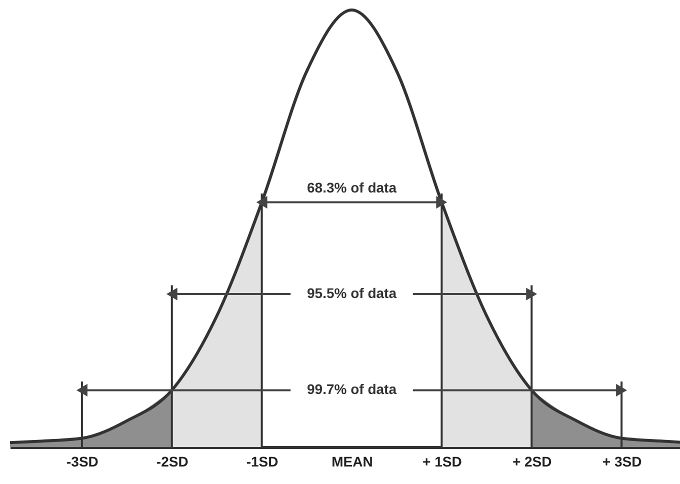 The width and height of the screenshot is (680, 484). What do you see at coordinates (352, 187) in the screenshot?
I see `annotation: 68.3% of data` at bounding box center [352, 187].